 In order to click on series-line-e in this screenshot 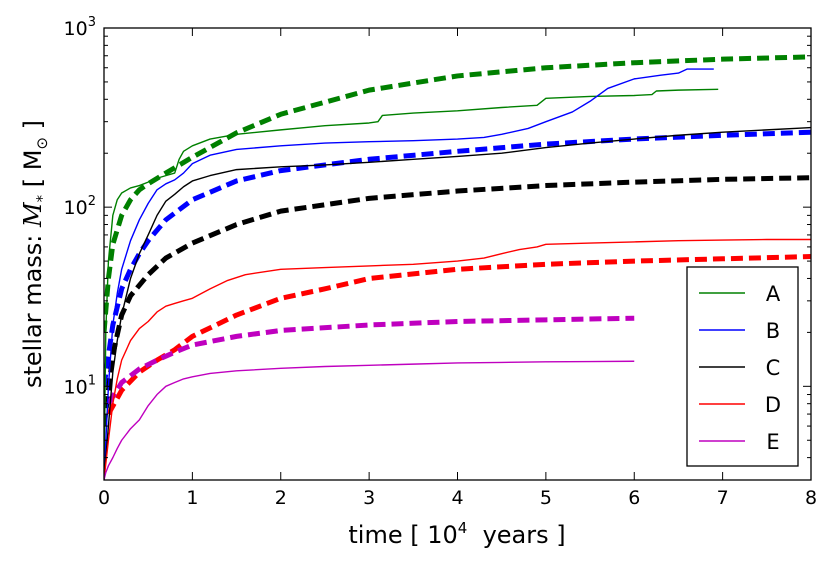, I will do `click(369, 420)`.